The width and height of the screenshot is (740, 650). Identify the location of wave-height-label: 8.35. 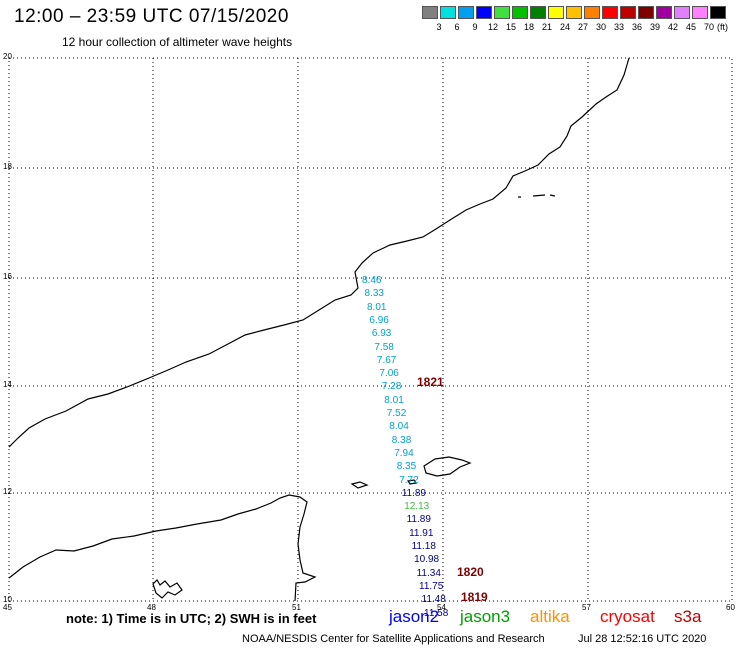
(406, 467).